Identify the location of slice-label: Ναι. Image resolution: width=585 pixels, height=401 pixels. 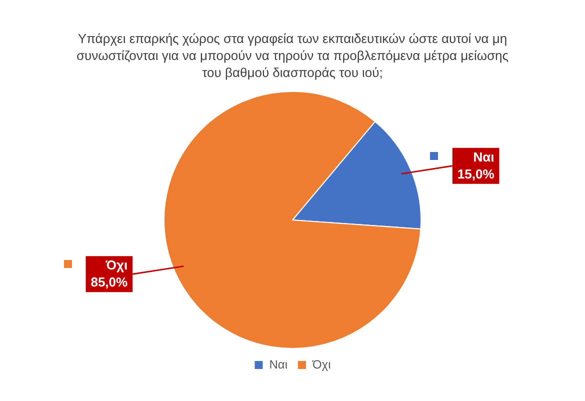
(484, 156).